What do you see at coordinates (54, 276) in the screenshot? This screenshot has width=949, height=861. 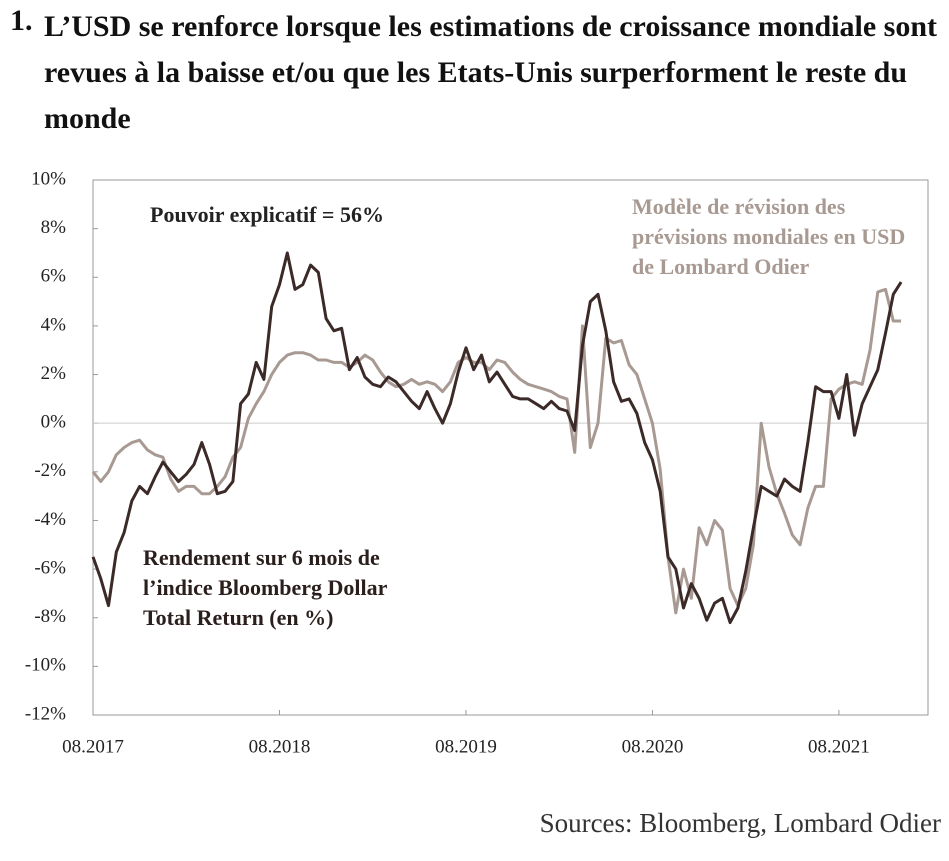 I see `y-tick-label: 6%` at bounding box center [54, 276].